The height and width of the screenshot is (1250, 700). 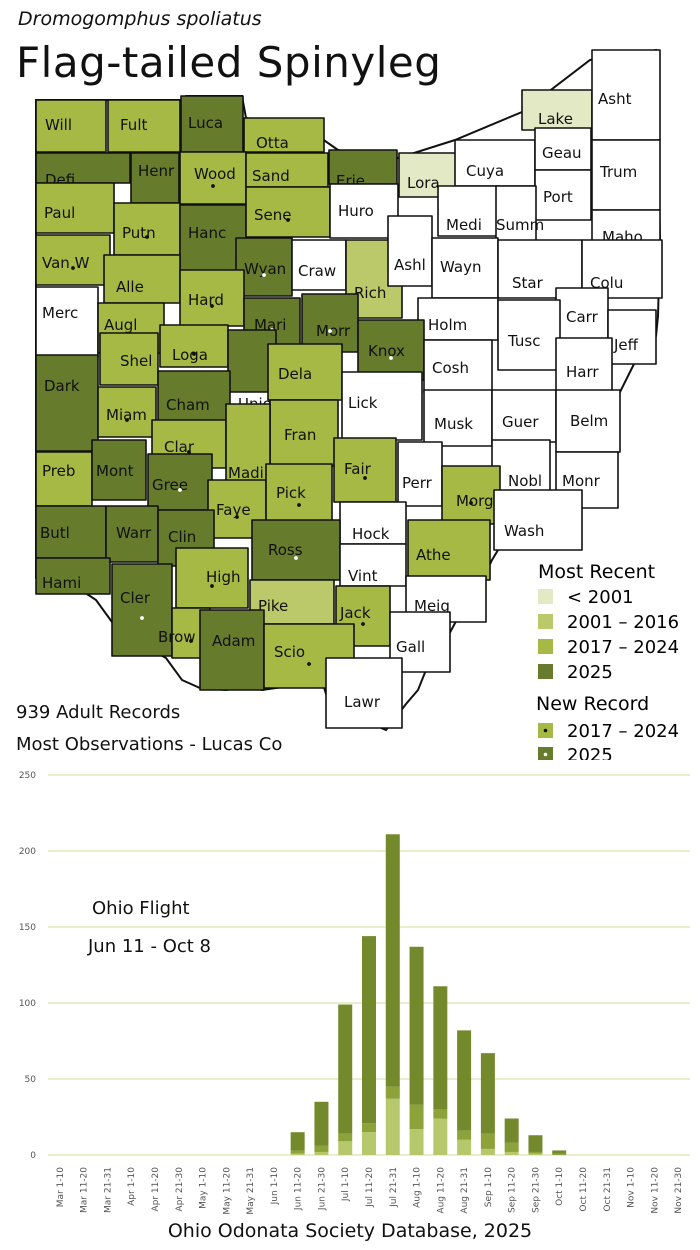 What do you see at coordinates (133, 125) in the screenshot?
I see `county-label: Fult` at bounding box center [133, 125].